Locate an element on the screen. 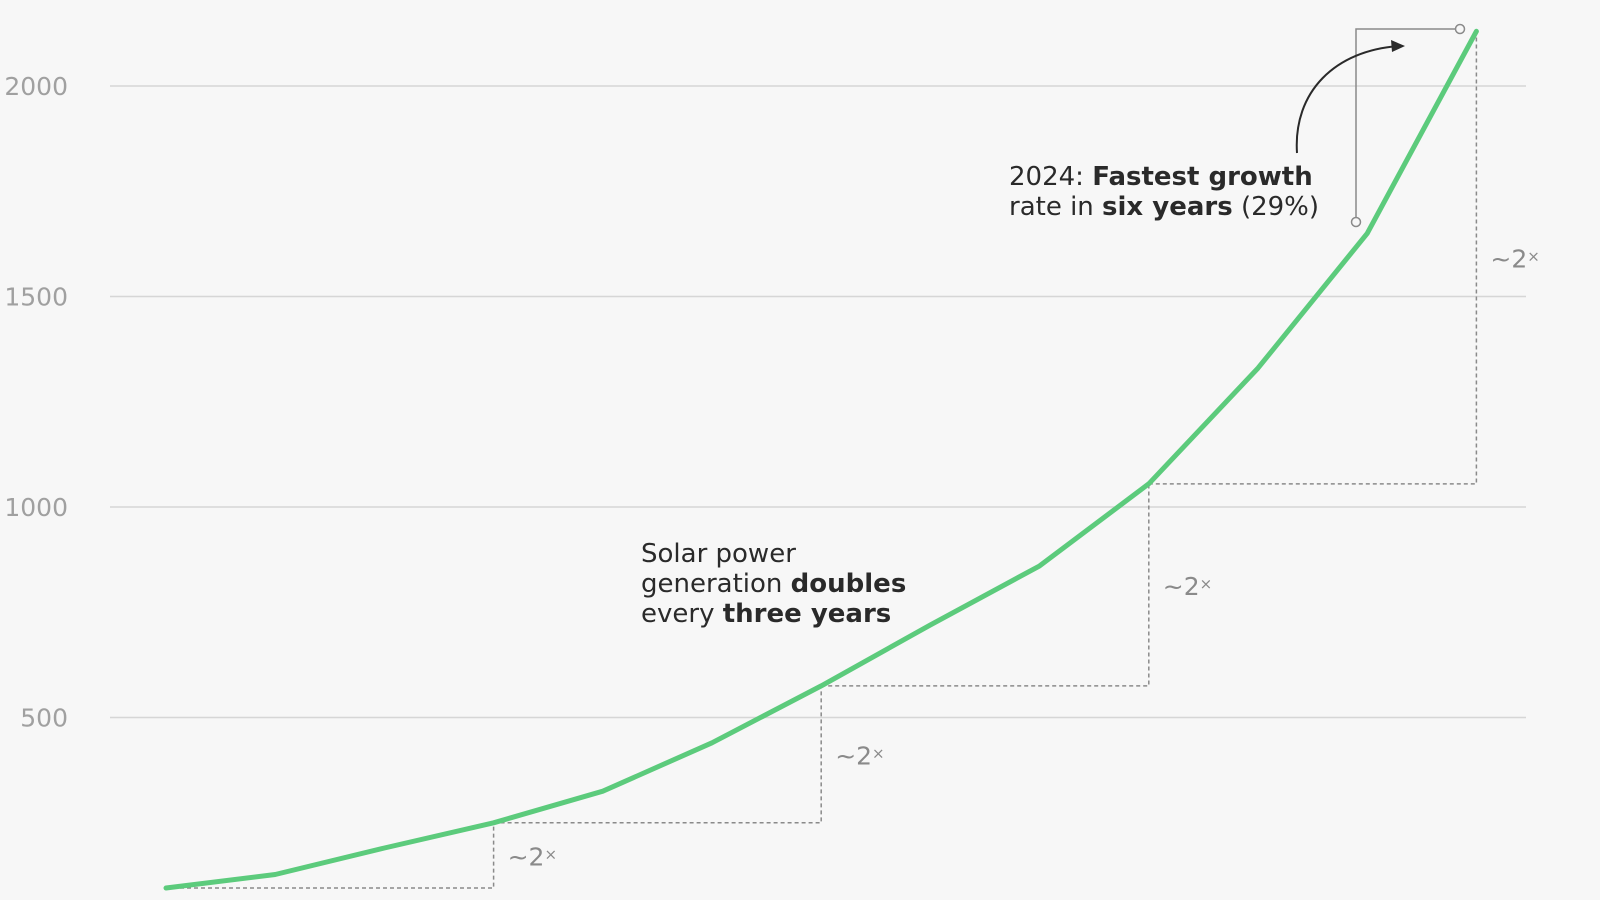  fastest-line2-bold: six years is located at coordinates (1167, 207).